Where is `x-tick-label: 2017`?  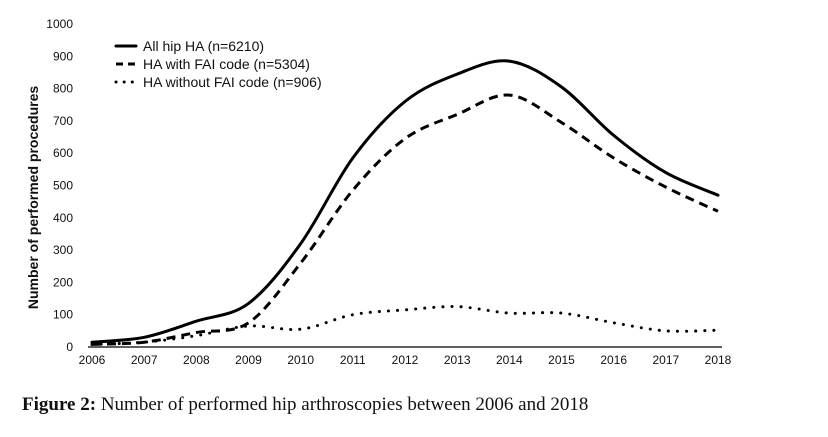
x-tick-label: 2017 is located at coordinates (665, 360).